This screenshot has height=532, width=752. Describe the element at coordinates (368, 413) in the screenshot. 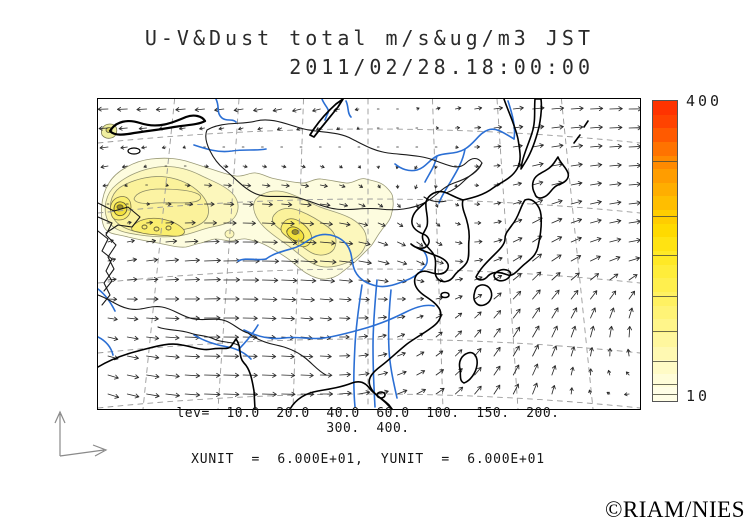

I see `contour-levels-line1: lev= 10.0 20.0 40.0 60.0 100. 150. 200.` at that location.